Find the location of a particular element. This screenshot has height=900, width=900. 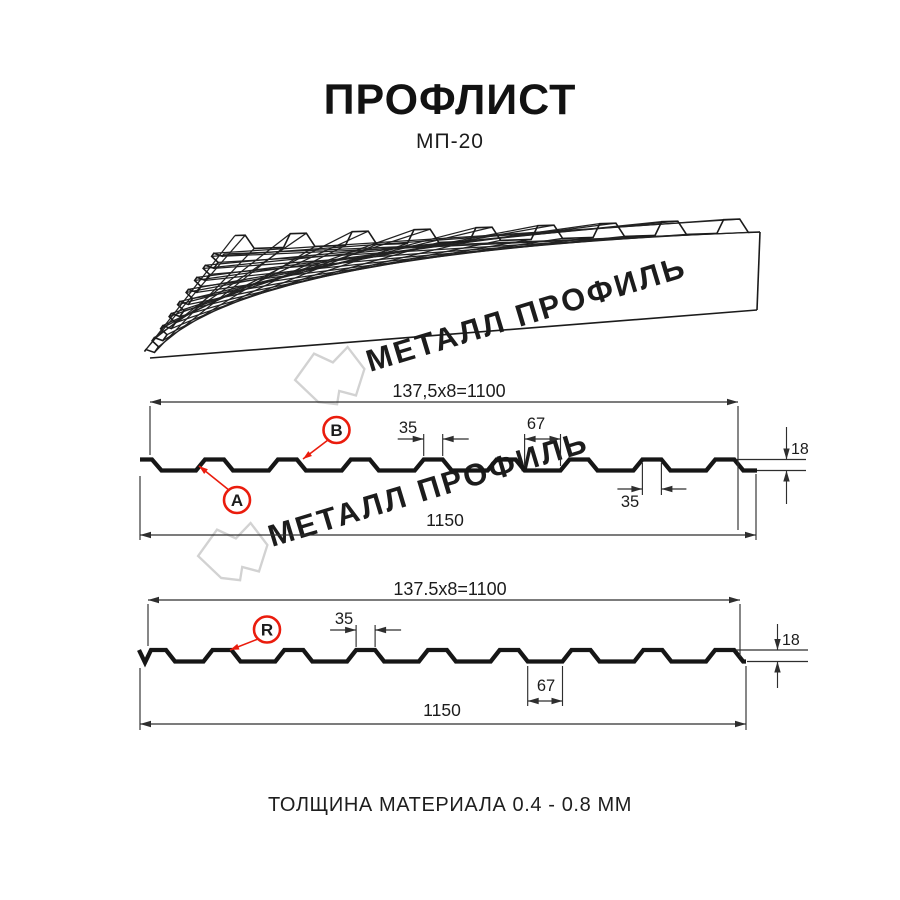

callout-a-label: A is located at coordinates (237, 500).